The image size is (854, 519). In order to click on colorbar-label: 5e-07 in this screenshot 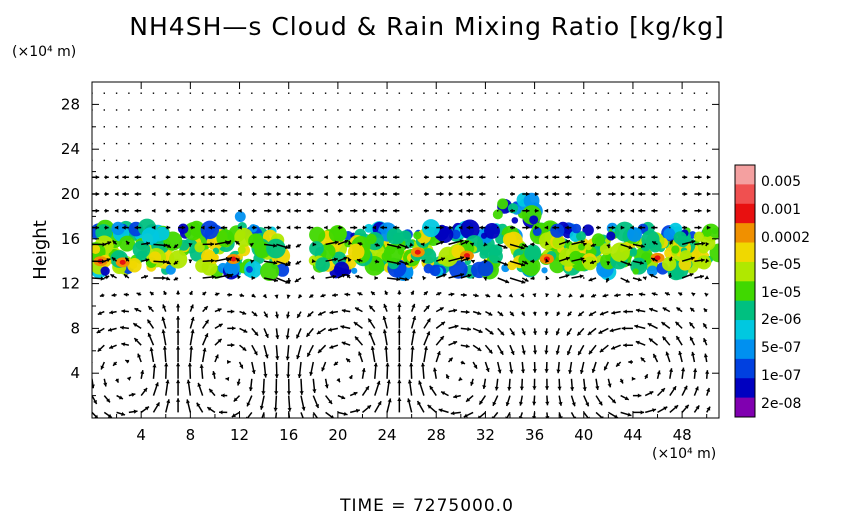, I will do `click(781, 348)`.